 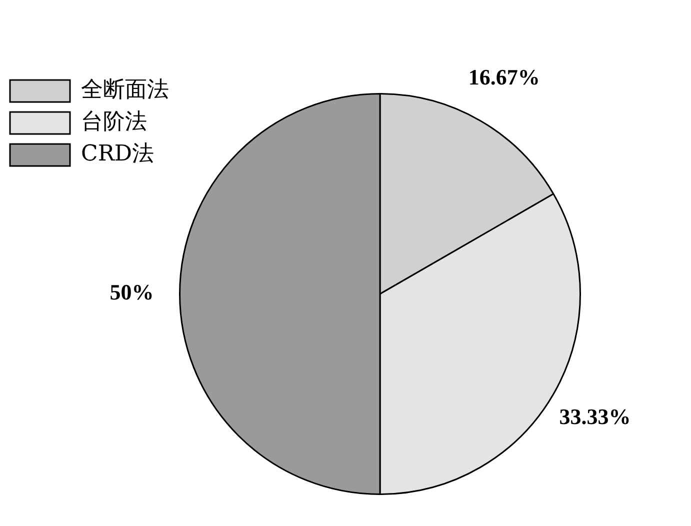 What do you see at coordinates (117, 154) in the screenshot?
I see `legend-label: CRD法` at bounding box center [117, 154].